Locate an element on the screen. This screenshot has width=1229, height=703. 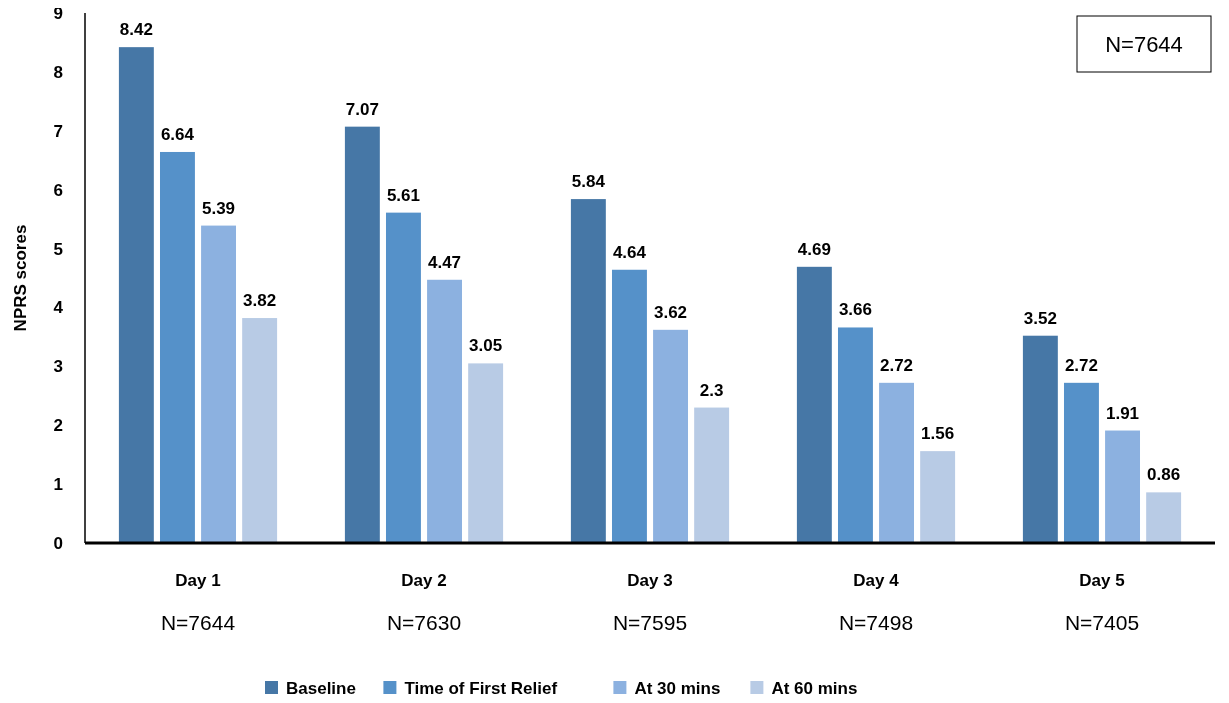
x-tick-label: Day 4 is located at coordinates (876, 580).